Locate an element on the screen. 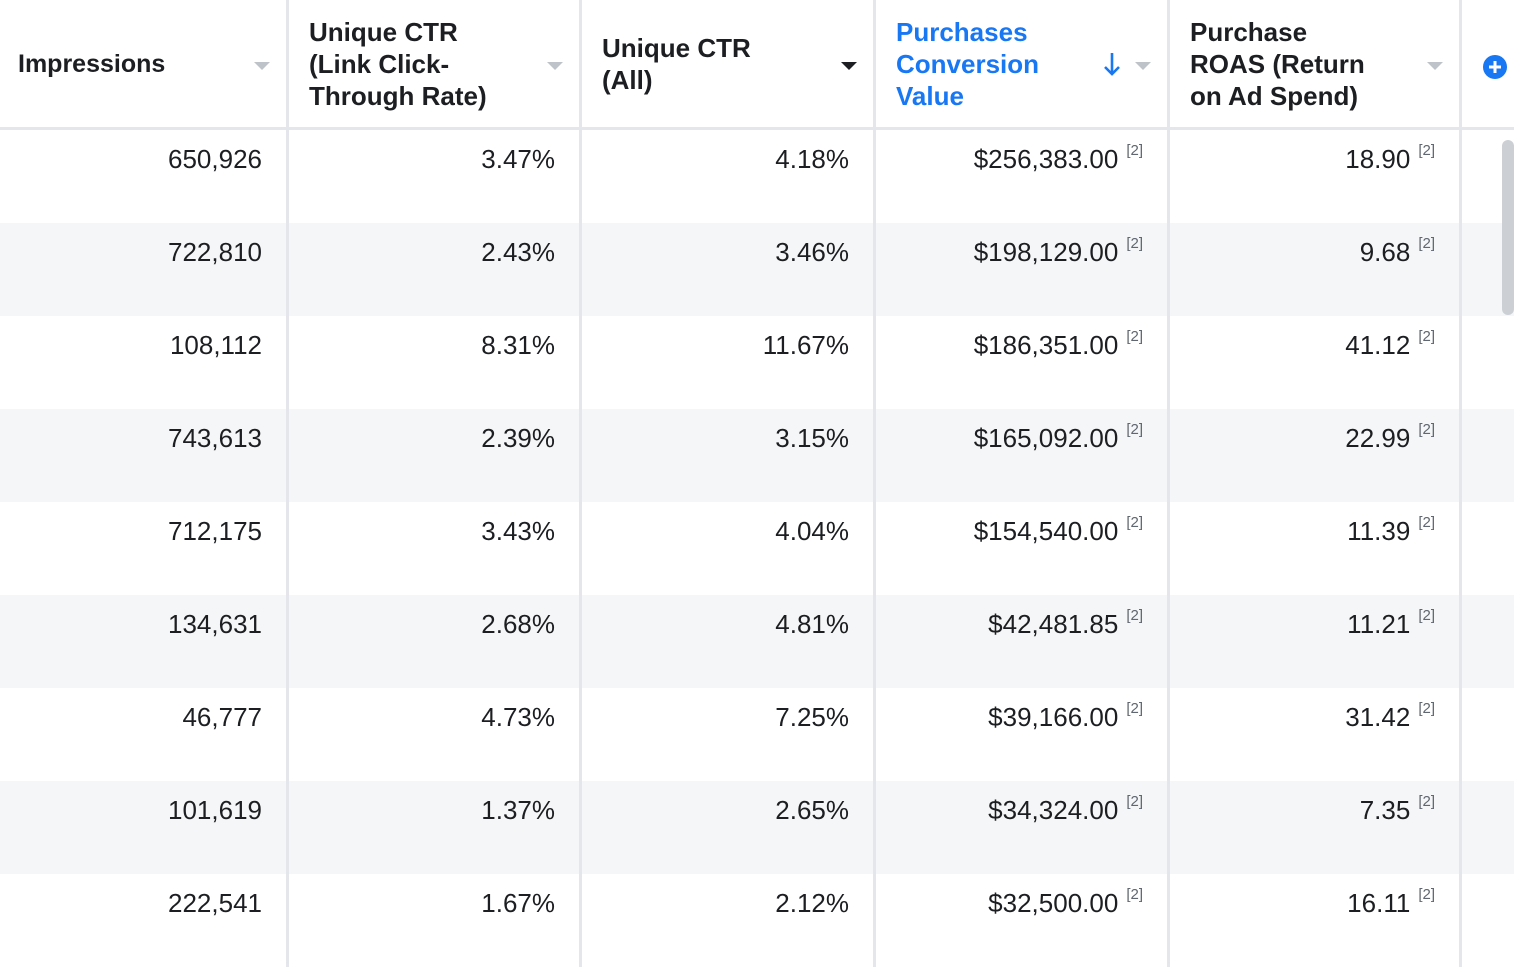  column-header-purchase-roas: Purchase ROAS (Return on Ad Spend) is located at coordinates (1316, 63).